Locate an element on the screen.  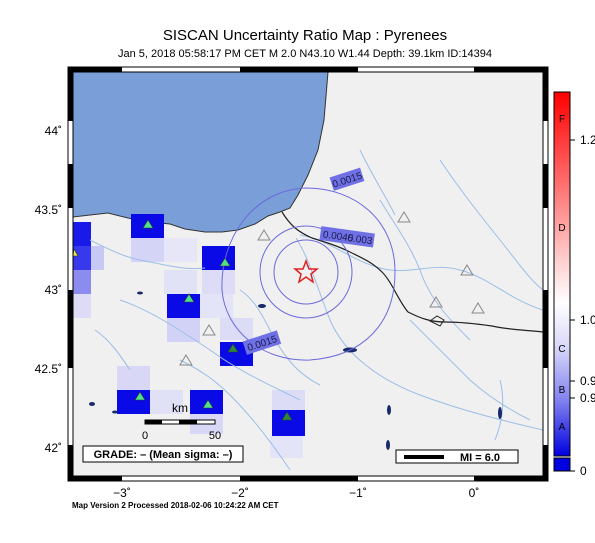
sea-bay-of-biscay is located at coordinates (201, 152).